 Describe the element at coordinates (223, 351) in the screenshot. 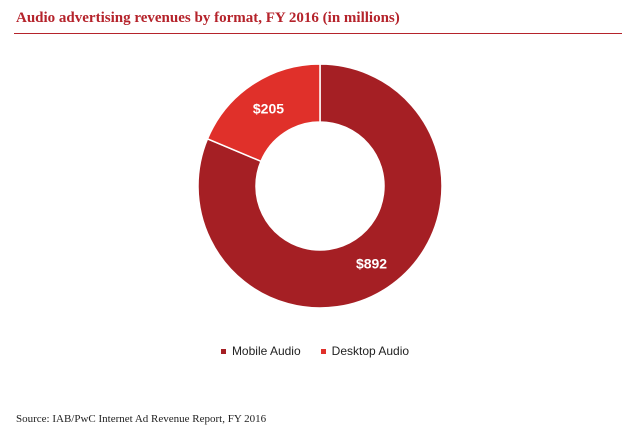

I see `legend-swatch-mobile-audio` at that location.